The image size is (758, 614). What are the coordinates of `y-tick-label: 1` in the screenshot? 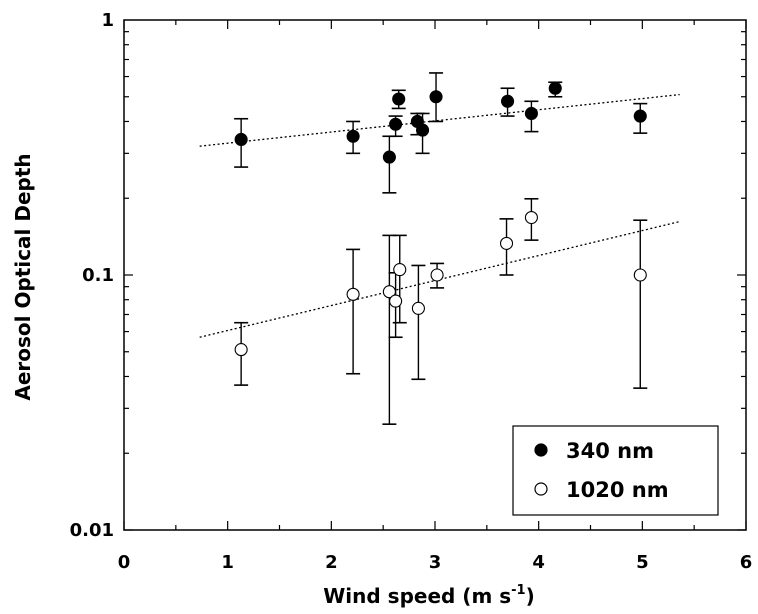 It's located at (107, 20).